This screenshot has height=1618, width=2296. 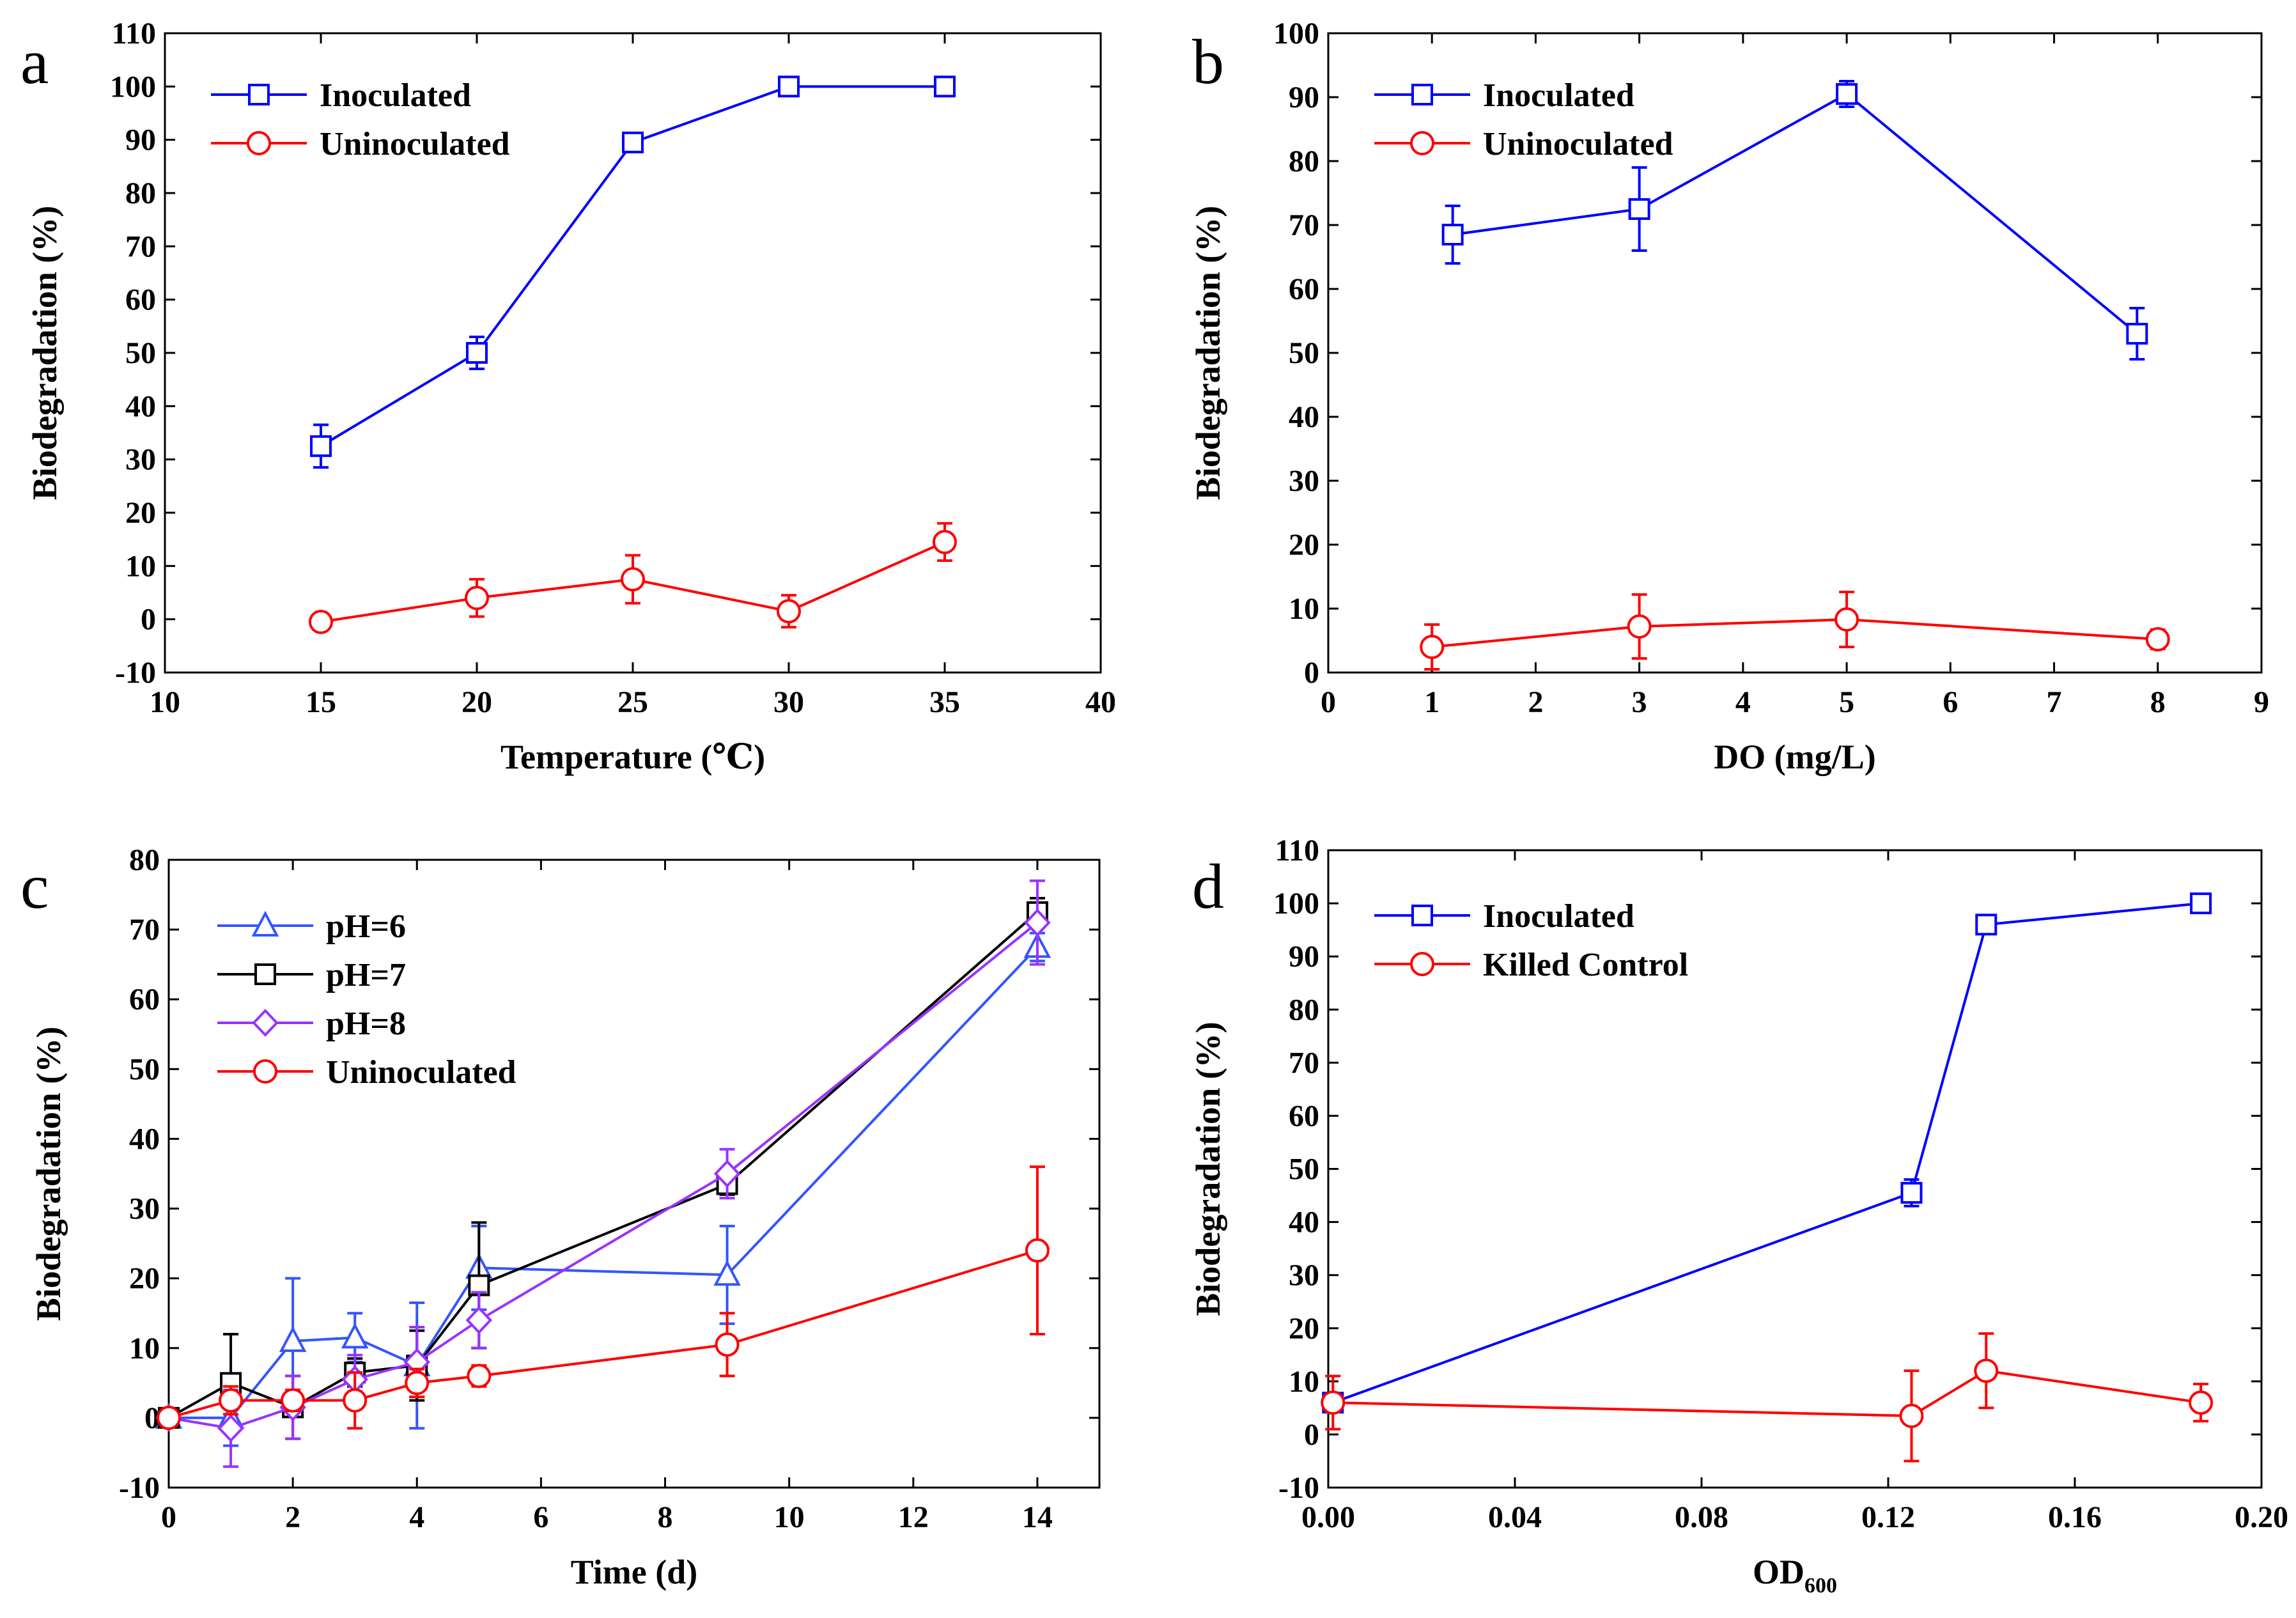 What do you see at coordinates (913, 1517) in the screenshot?
I see `x-tick-label: 12` at bounding box center [913, 1517].